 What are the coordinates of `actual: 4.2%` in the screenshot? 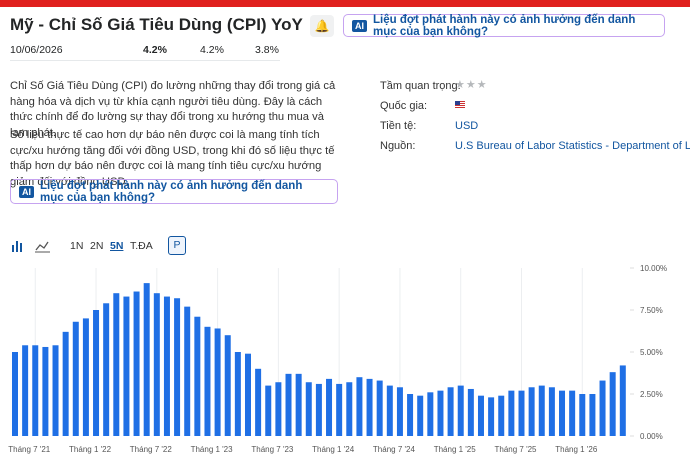 It's located at (155, 50).